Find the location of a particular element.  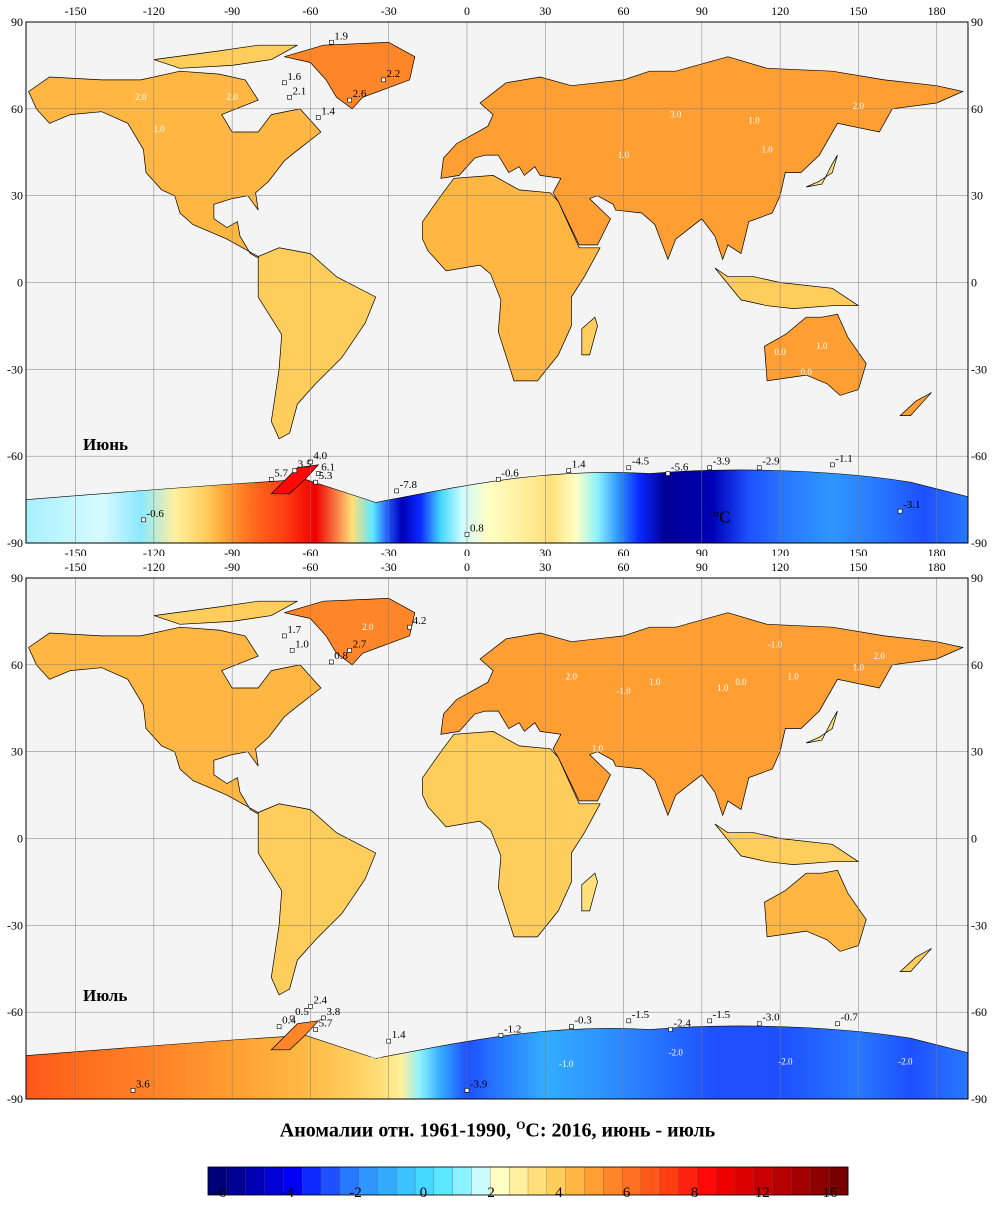

lat-tick-left: -60 is located at coordinates (15, 456).